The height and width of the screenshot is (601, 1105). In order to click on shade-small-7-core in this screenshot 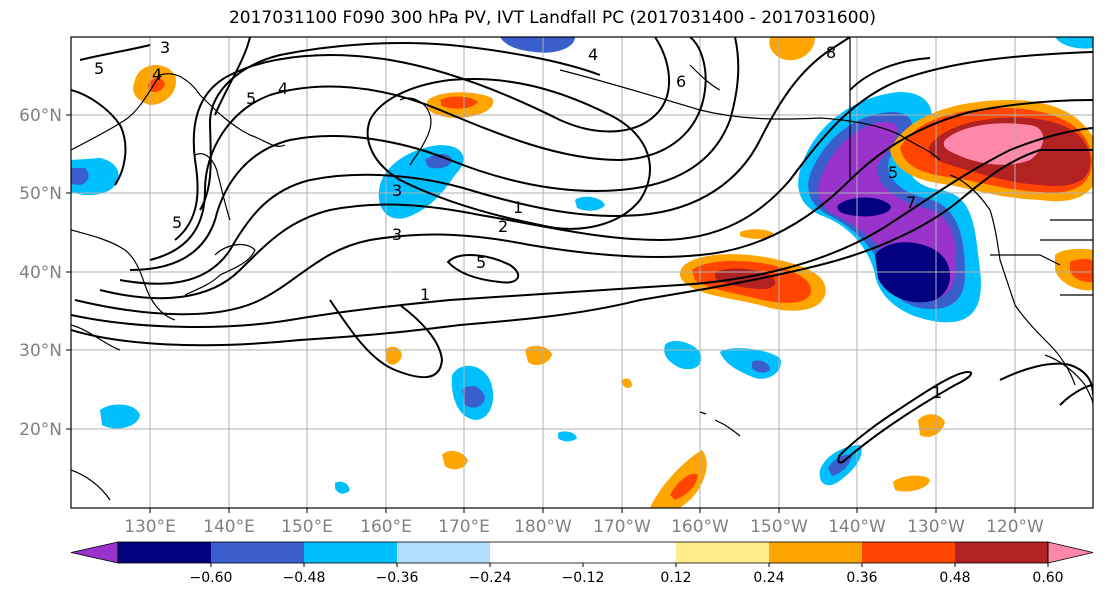, I will do `click(473, 397)`.